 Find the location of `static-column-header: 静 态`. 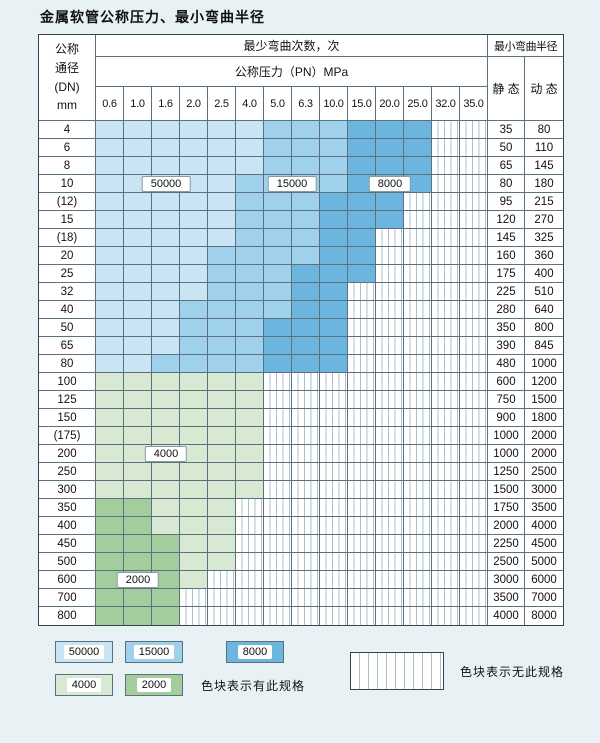

static-column-header: 静 态 is located at coordinates (506, 89).